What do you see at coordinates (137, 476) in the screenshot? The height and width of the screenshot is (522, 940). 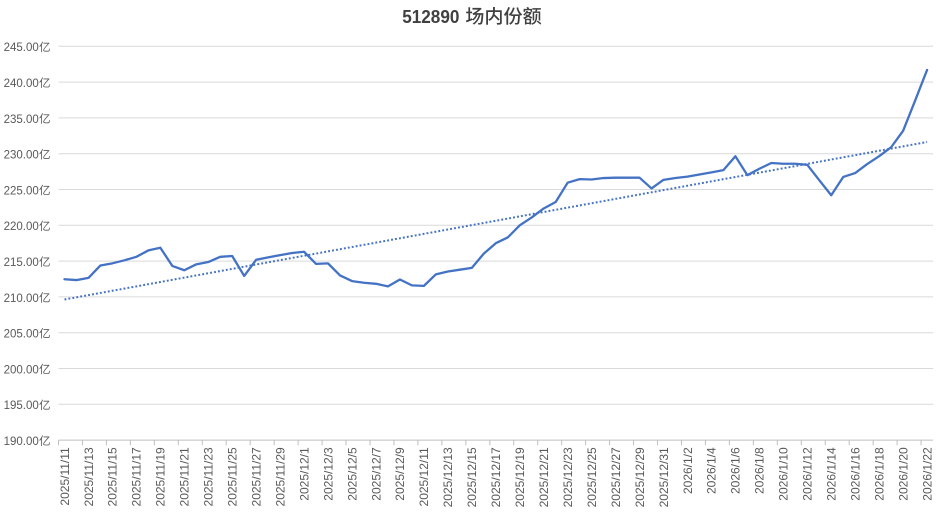 I see `svg-text: 2025/11/17` at bounding box center [137, 476].